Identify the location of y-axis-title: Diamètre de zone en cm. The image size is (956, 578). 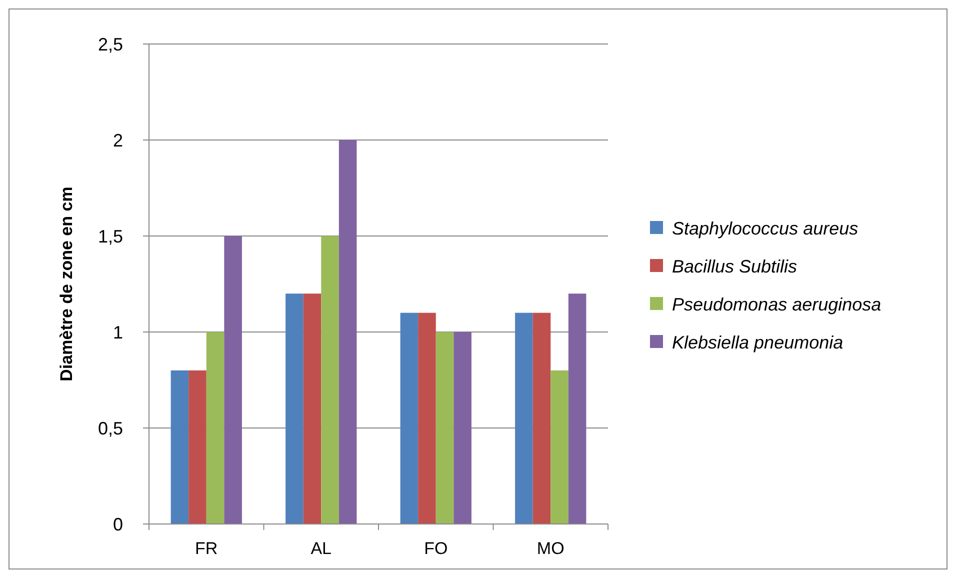
(66, 284).